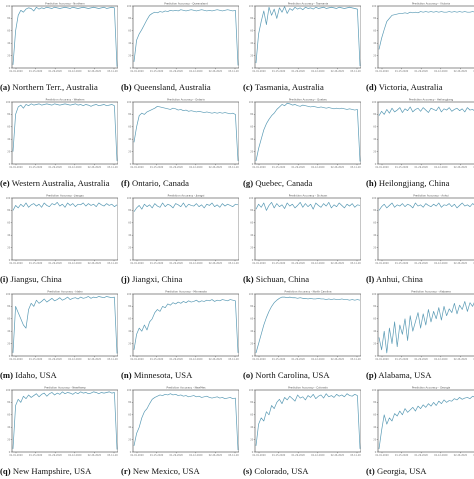 This screenshot has height=479, width=474. Describe the element at coordinates (186, 3) in the screenshot. I see `plot-title: Prediction Accuracy - Queensland` at that location.